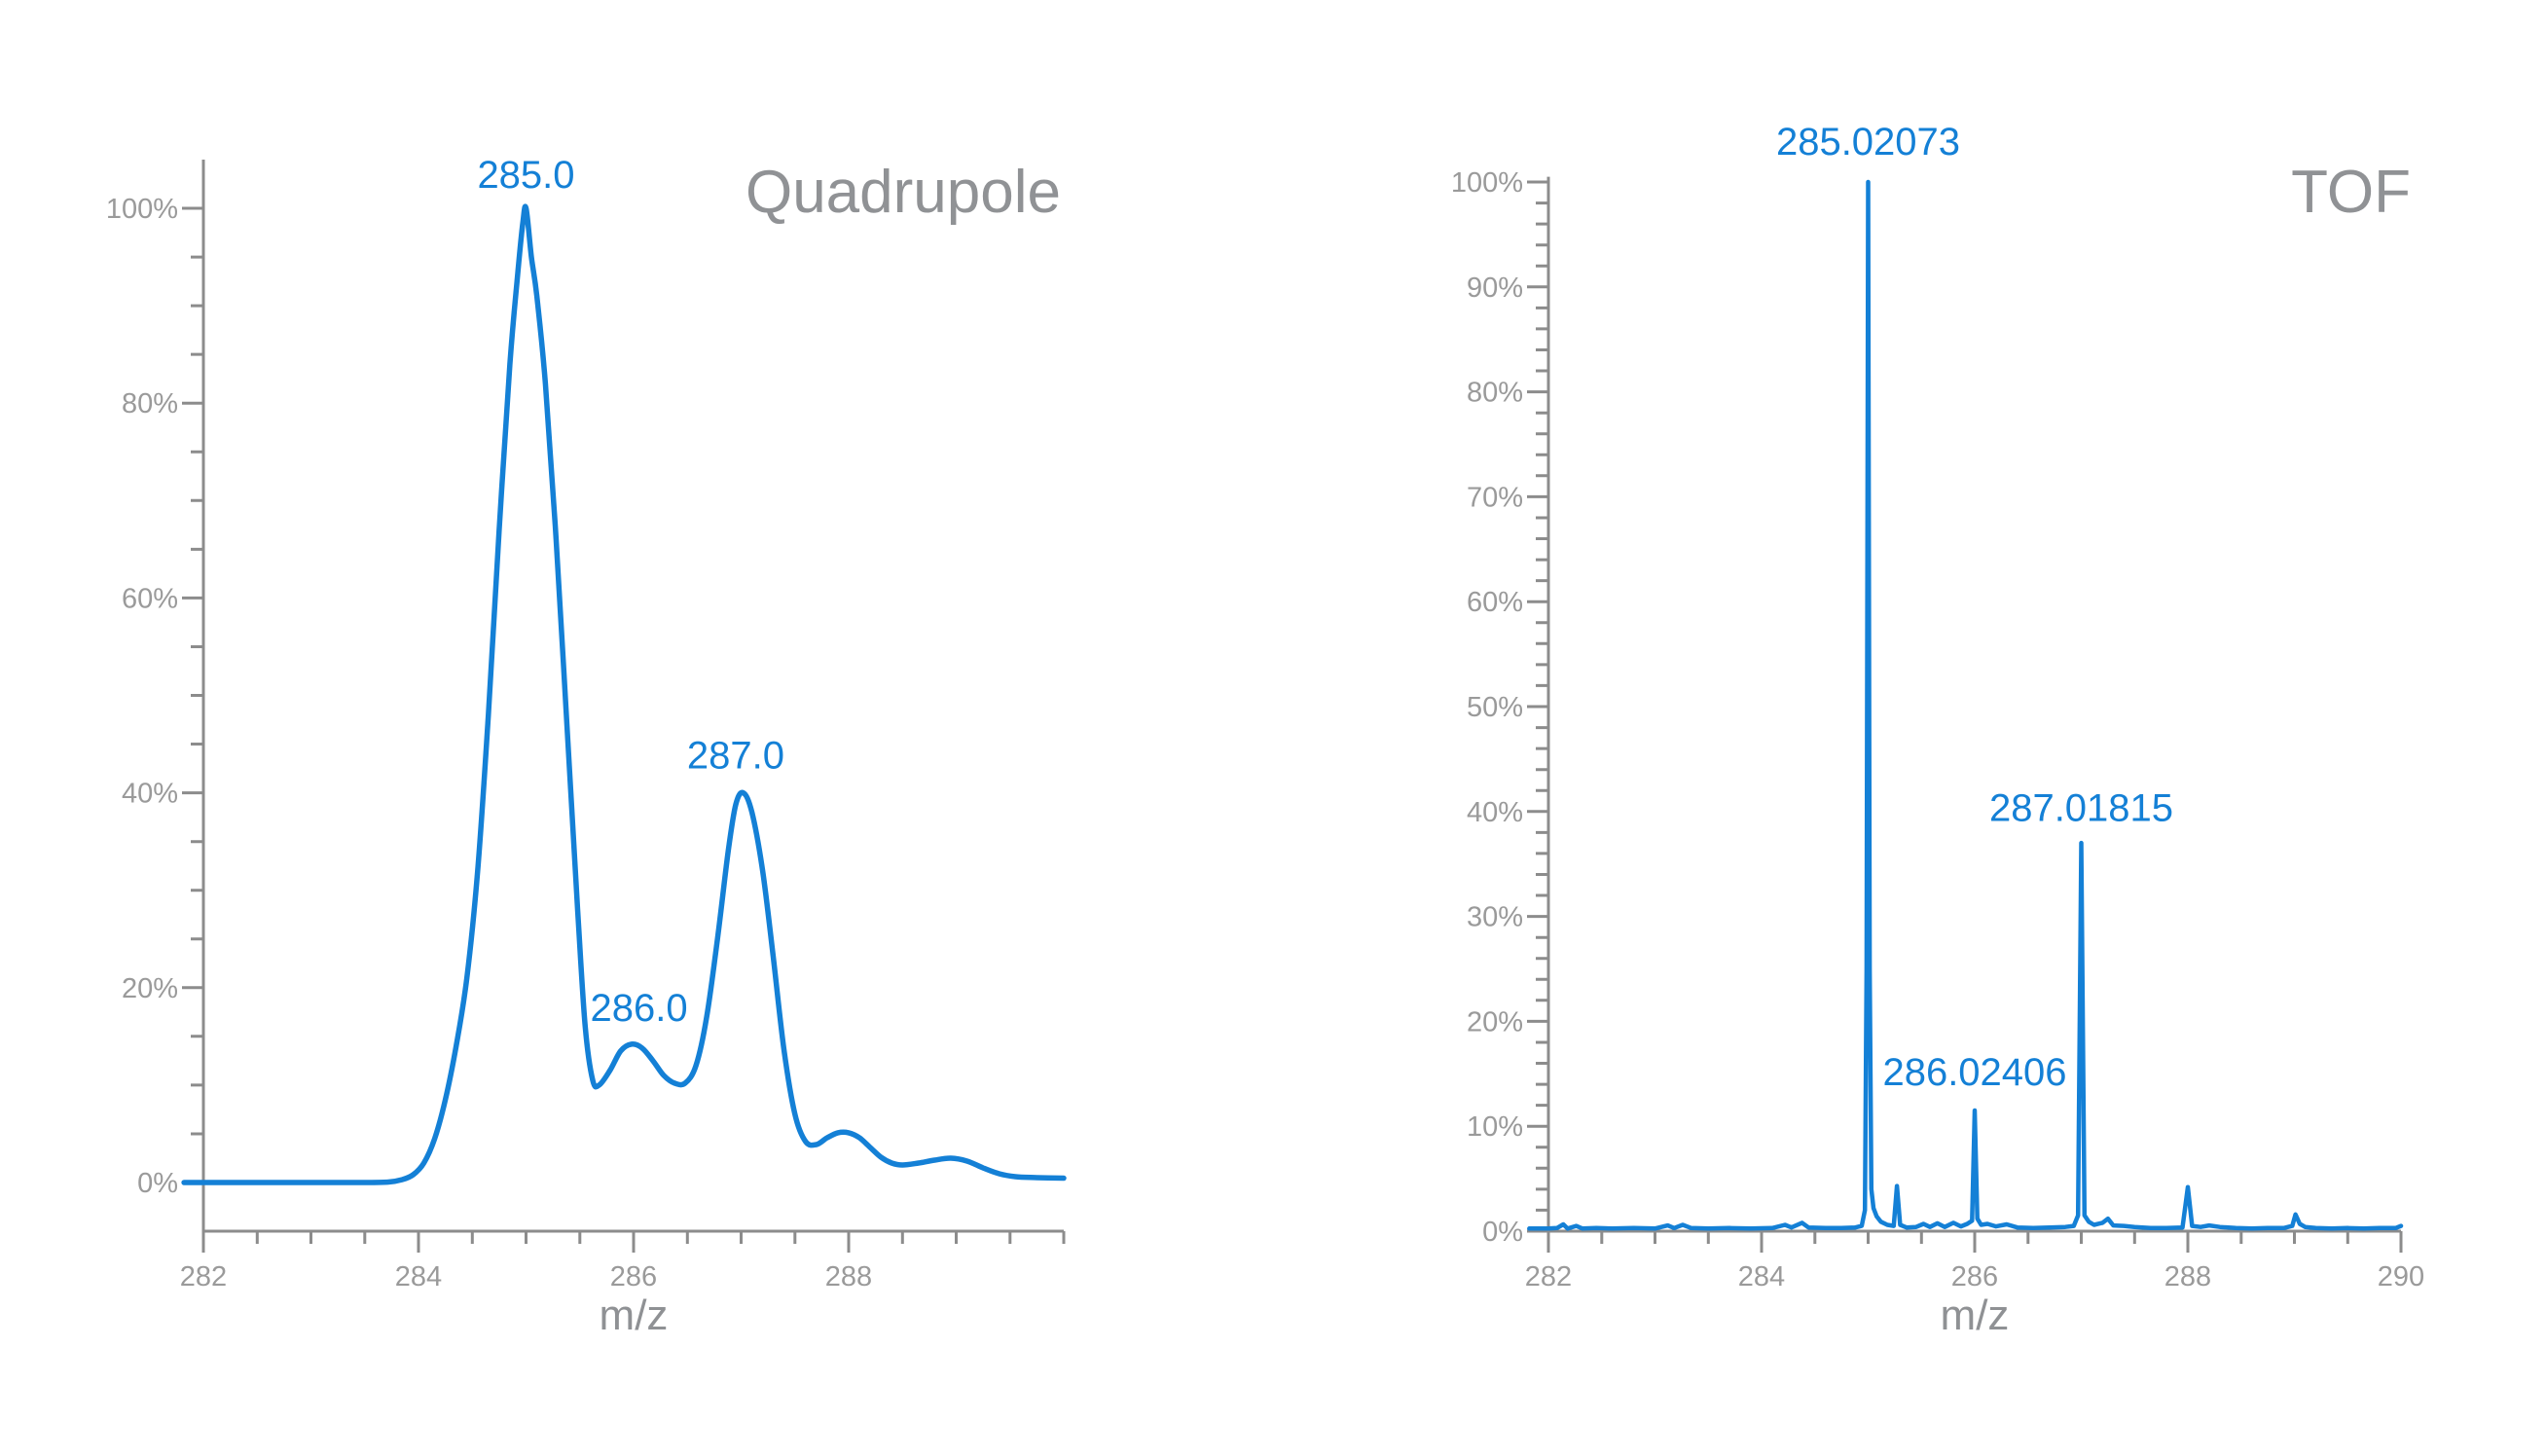 The image size is (2546, 1456). I want to click on tof-y-tick-label: 70%, so click(1495, 497).